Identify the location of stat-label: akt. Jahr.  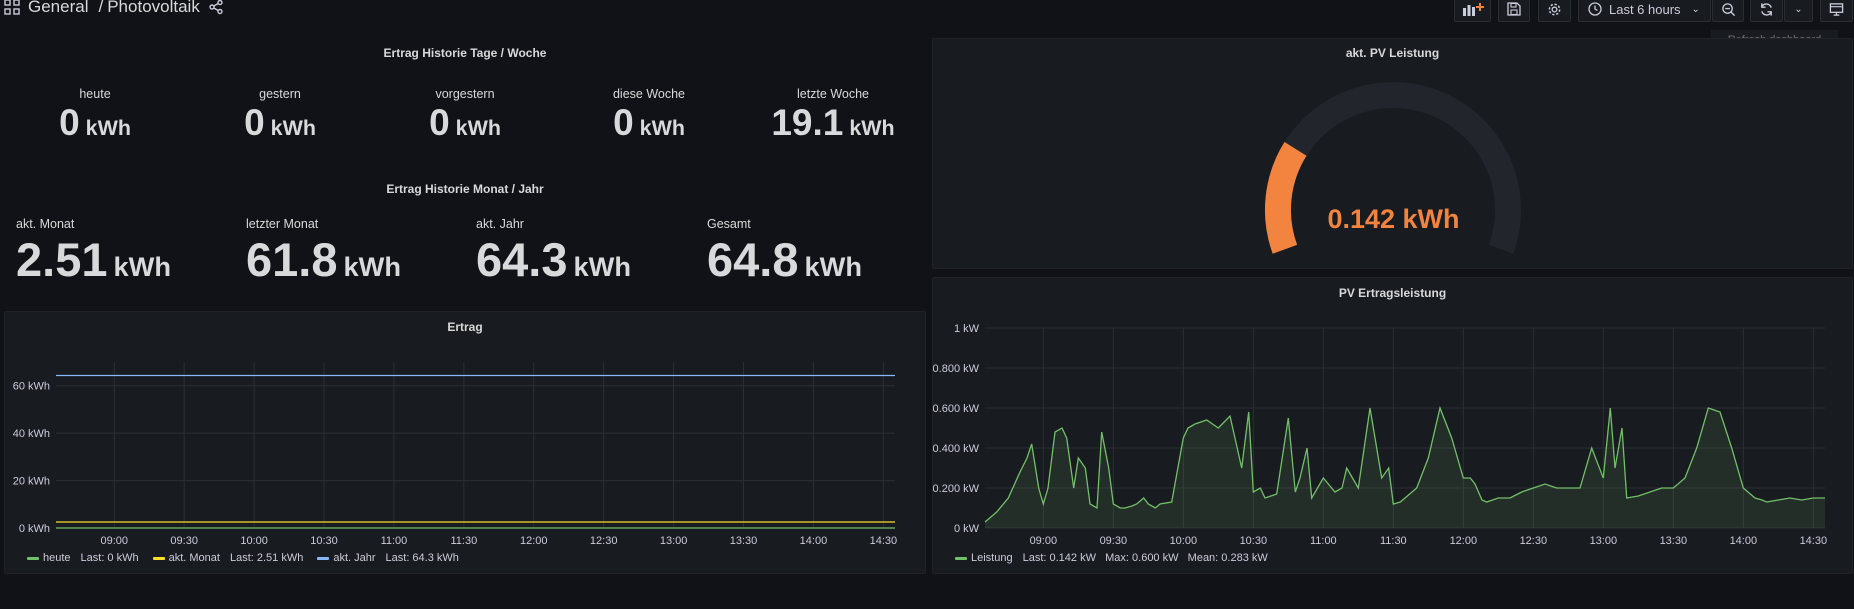
(500, 224).